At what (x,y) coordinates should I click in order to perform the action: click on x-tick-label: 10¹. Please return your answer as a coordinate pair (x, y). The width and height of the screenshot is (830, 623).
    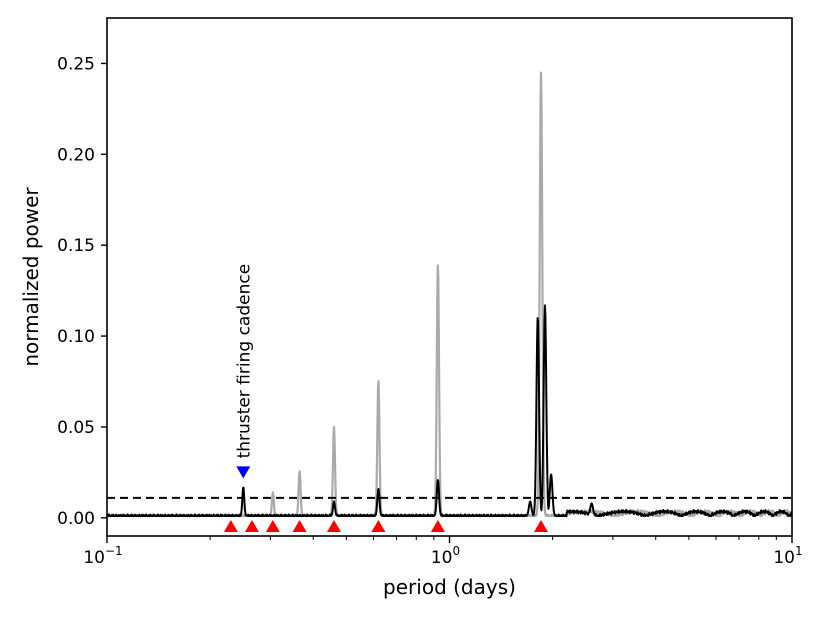
    Looking at the image, I should click on (787, 556).